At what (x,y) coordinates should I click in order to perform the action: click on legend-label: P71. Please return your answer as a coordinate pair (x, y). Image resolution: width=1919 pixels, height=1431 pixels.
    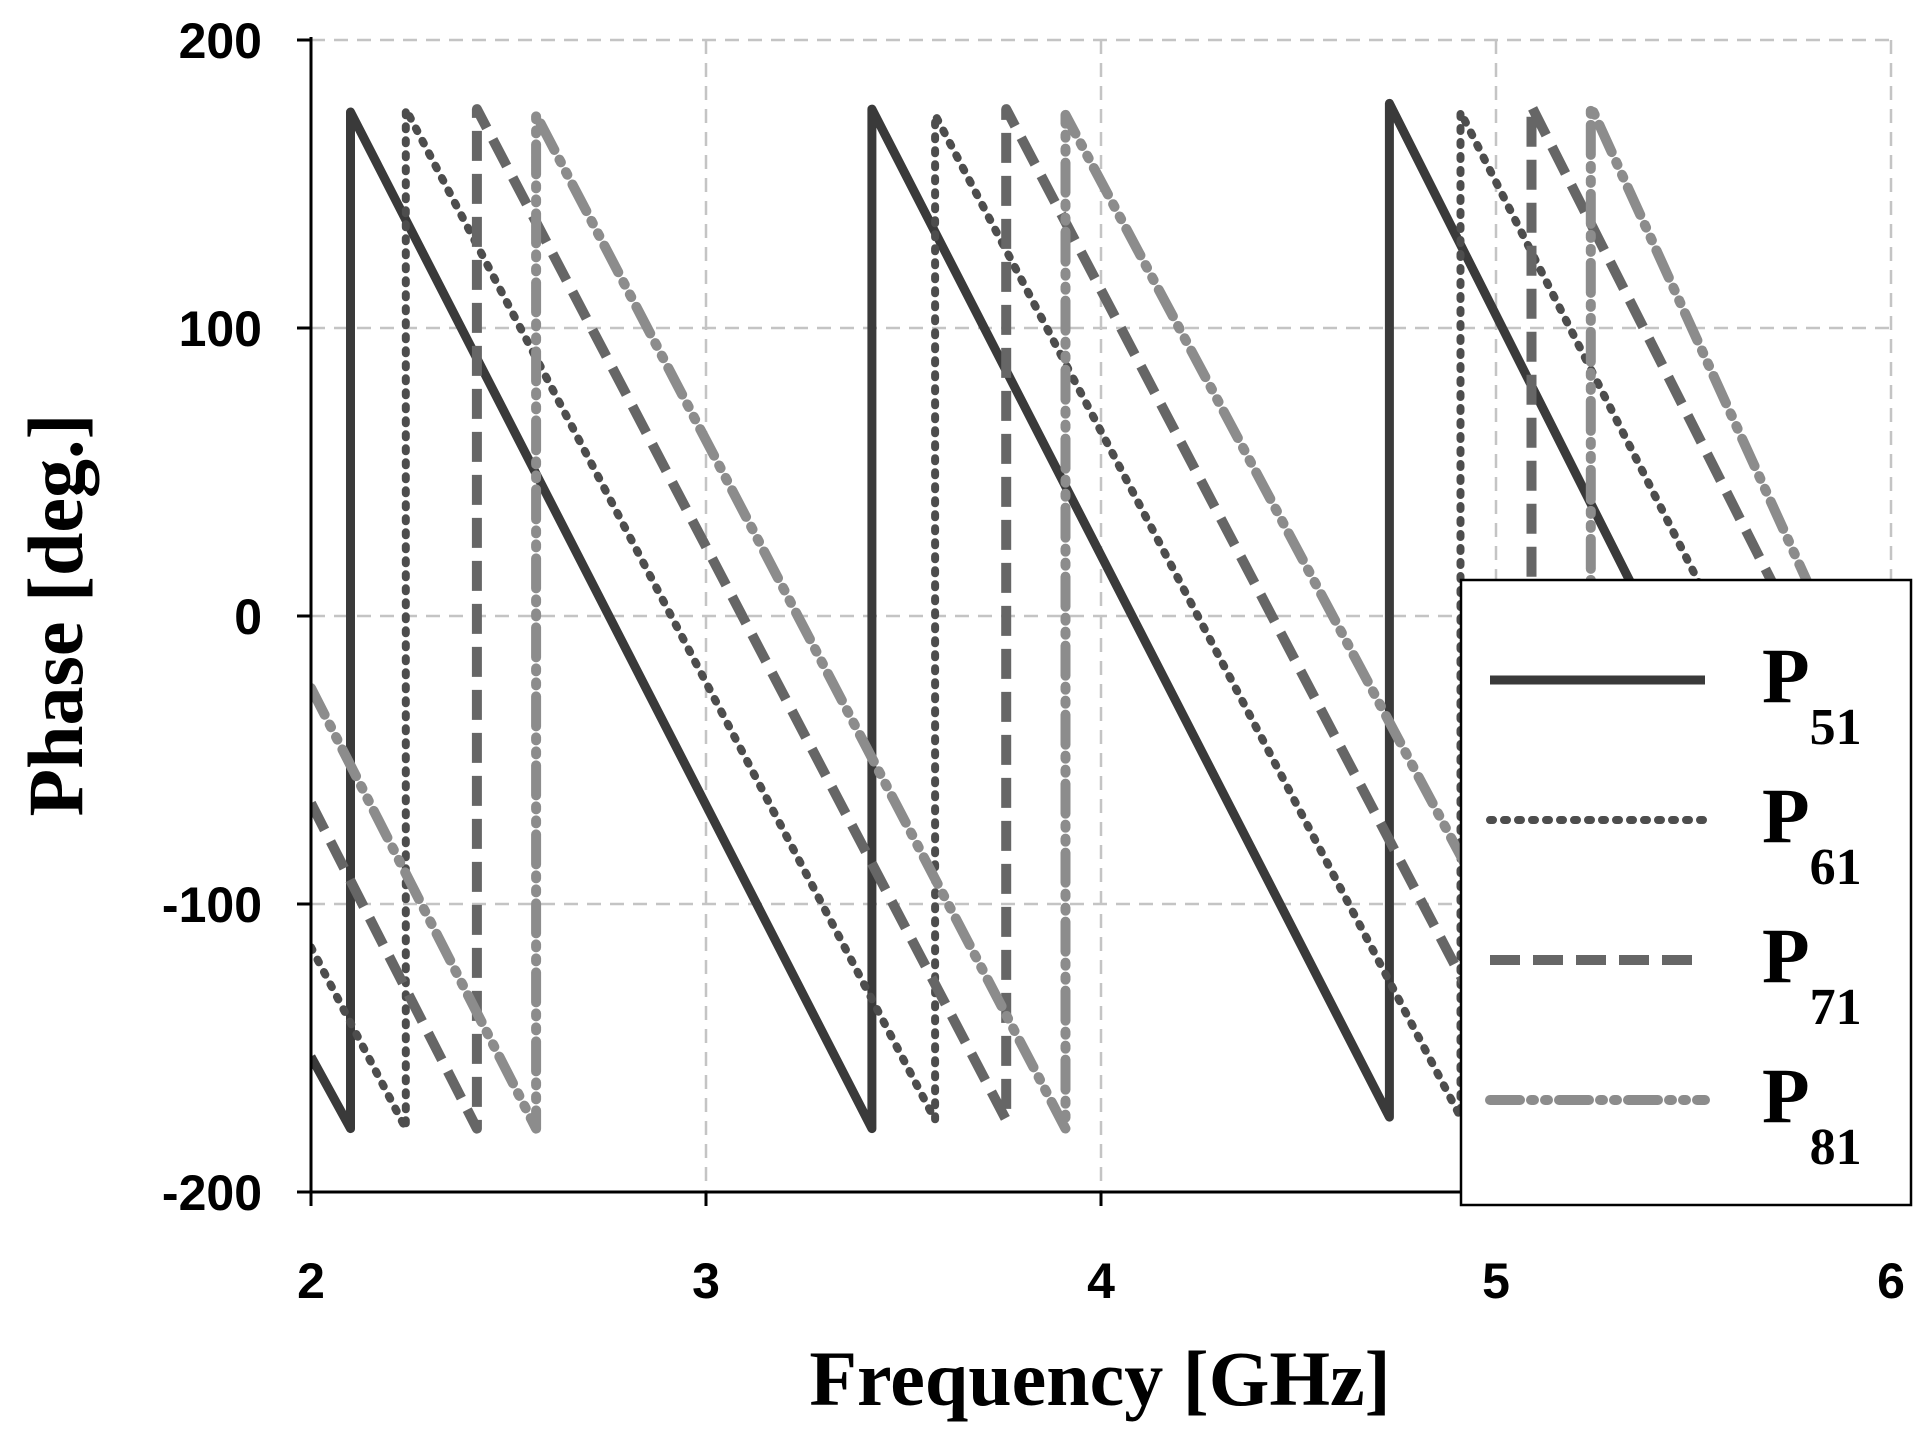
    Looking at the image, I should click on (1812, 974).